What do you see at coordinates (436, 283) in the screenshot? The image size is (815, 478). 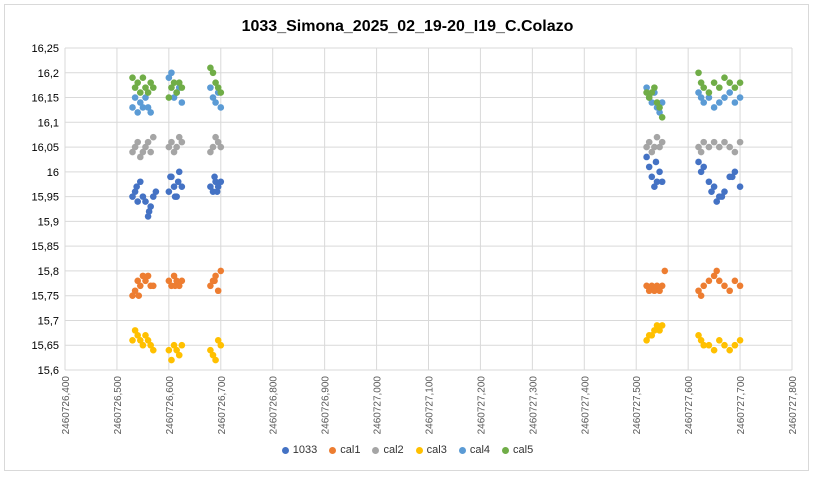 I see `series-cal1` at bounding box center [436, 283].